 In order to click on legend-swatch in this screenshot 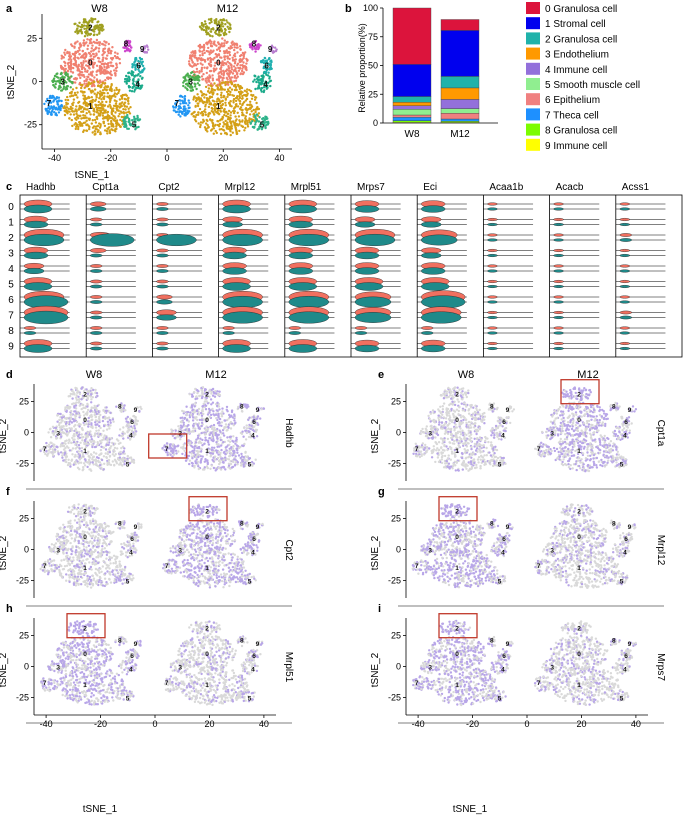, I will do `click(533, 38)`.